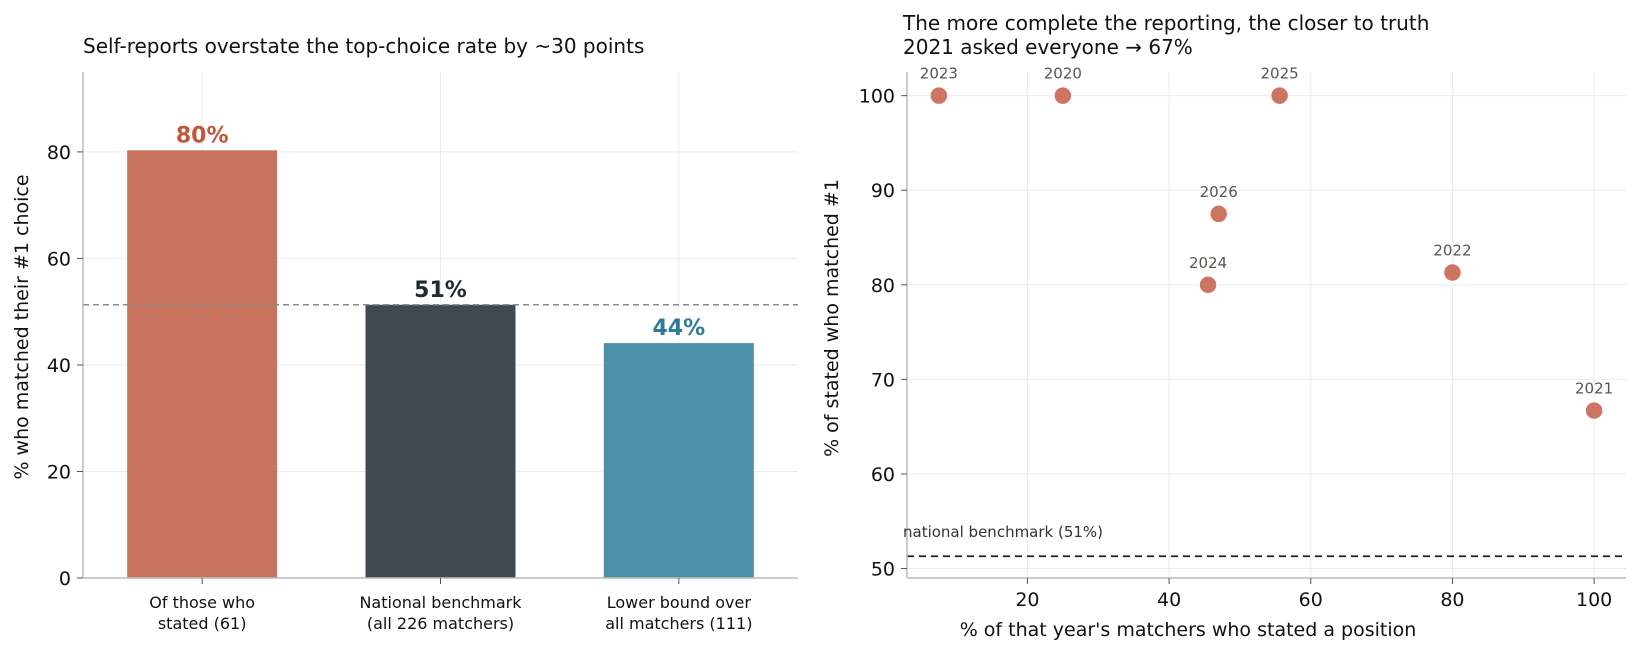  I want to click on bar-value-label: 44%, so click(678, 328).